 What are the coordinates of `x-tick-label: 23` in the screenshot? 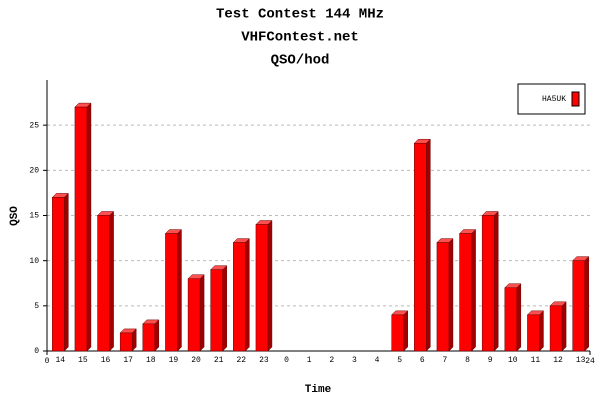 It's located at (264, 360).